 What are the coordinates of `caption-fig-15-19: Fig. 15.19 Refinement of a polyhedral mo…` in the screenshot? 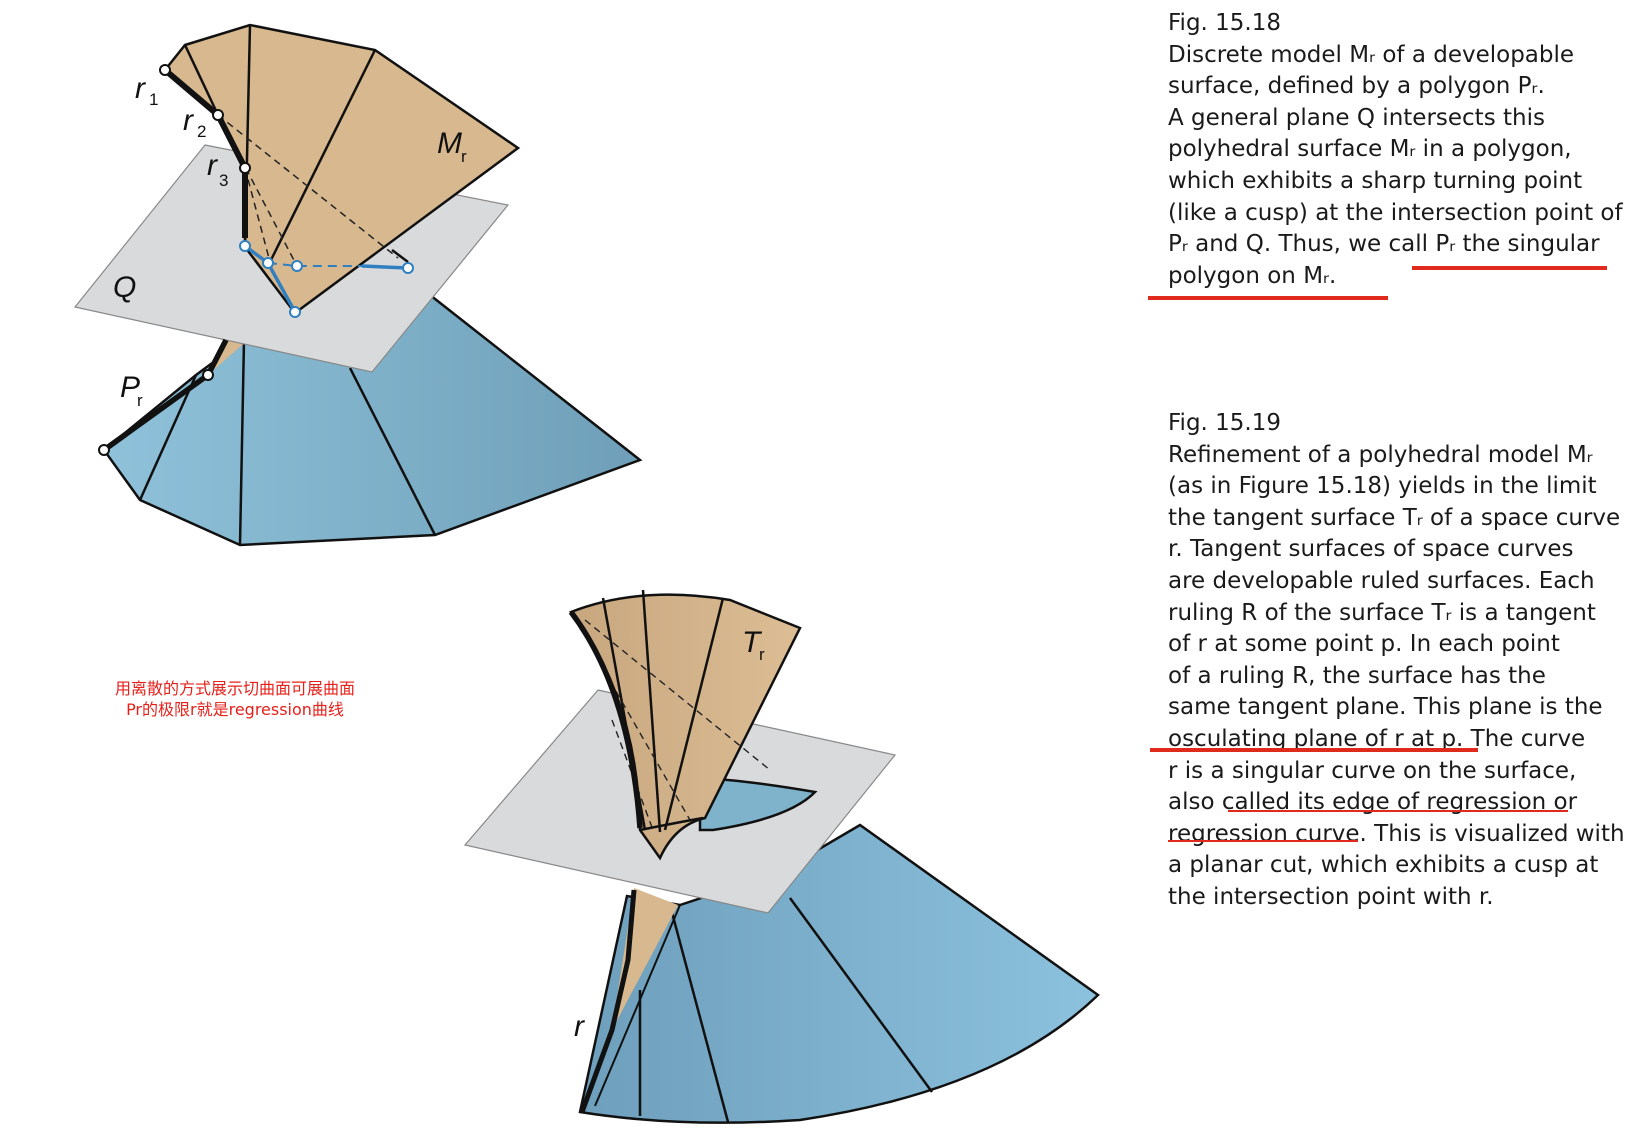 It's located at (1402, 661).